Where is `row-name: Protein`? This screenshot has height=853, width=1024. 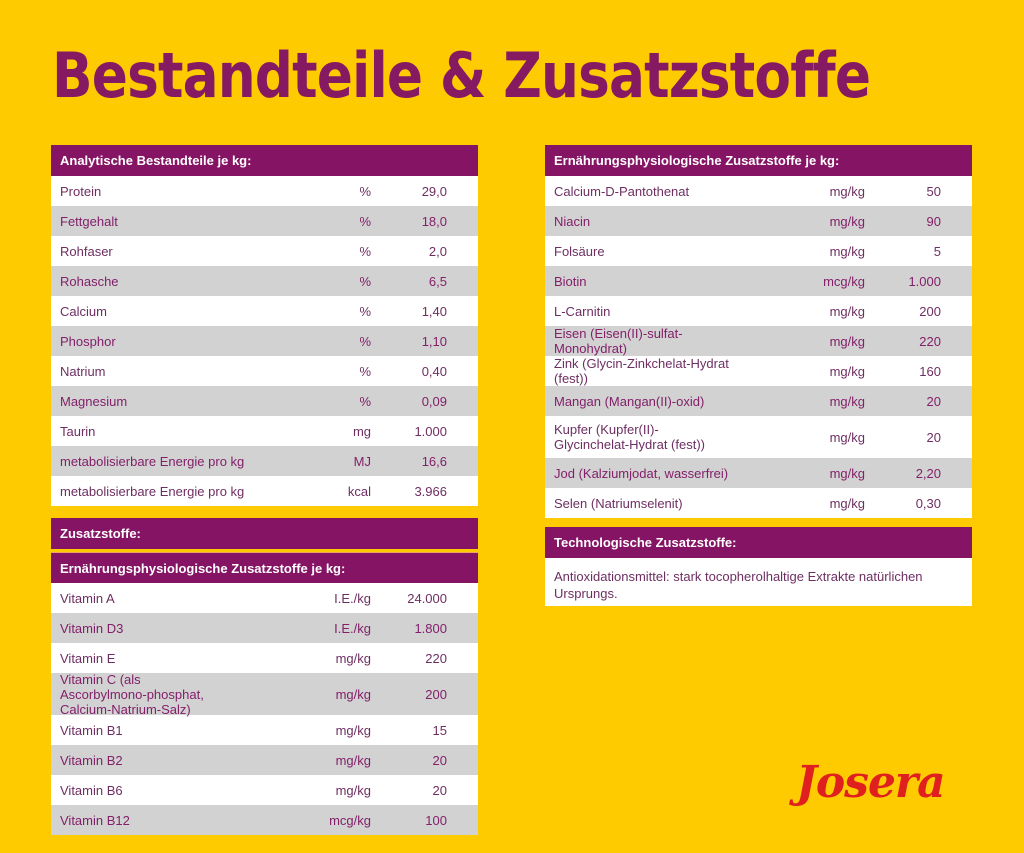
row-name: Protein is located at coordinates (81, 191).